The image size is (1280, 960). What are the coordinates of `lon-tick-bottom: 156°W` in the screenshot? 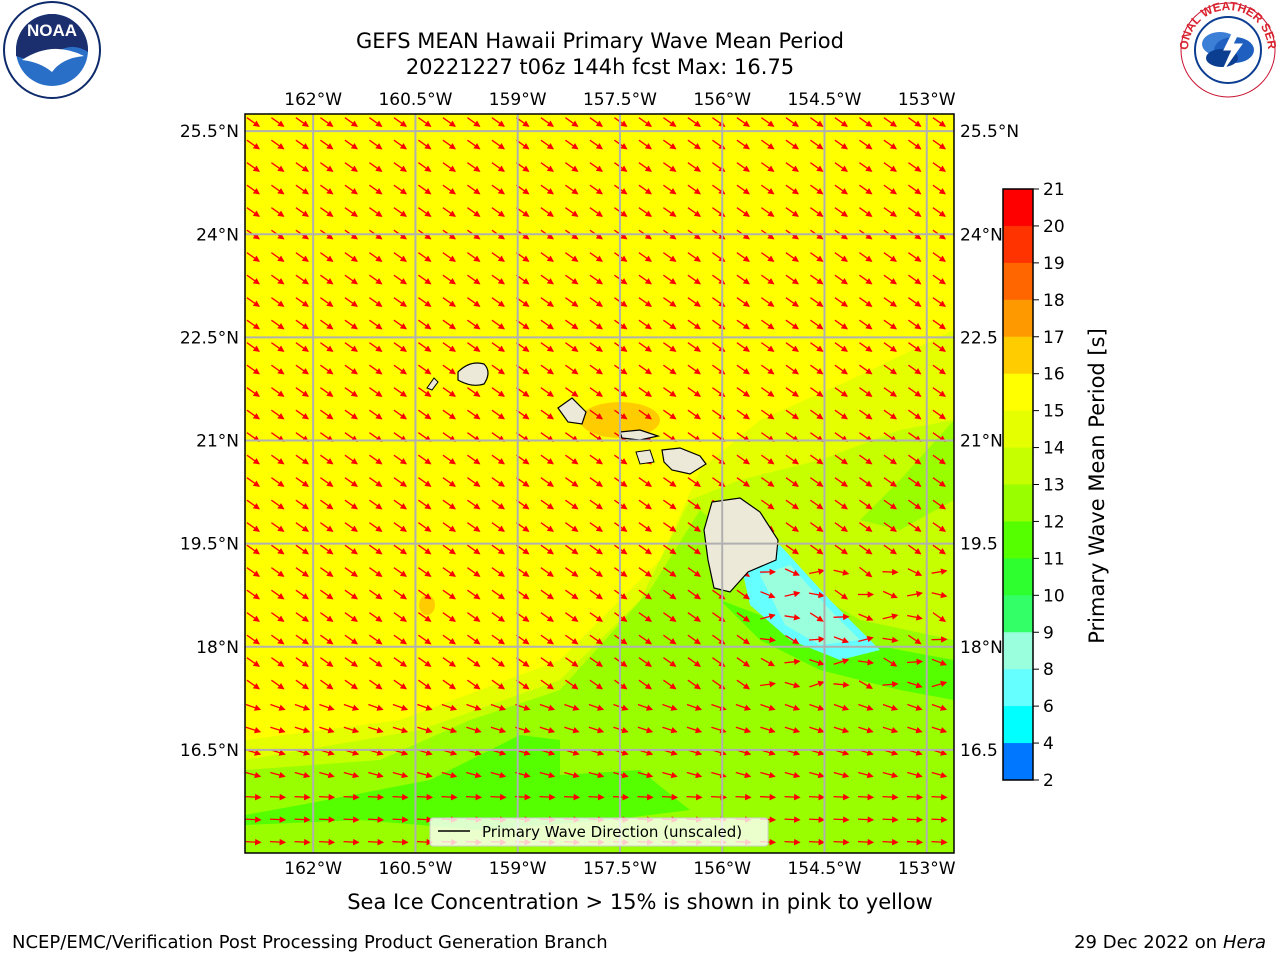 It's located at (722, 869).